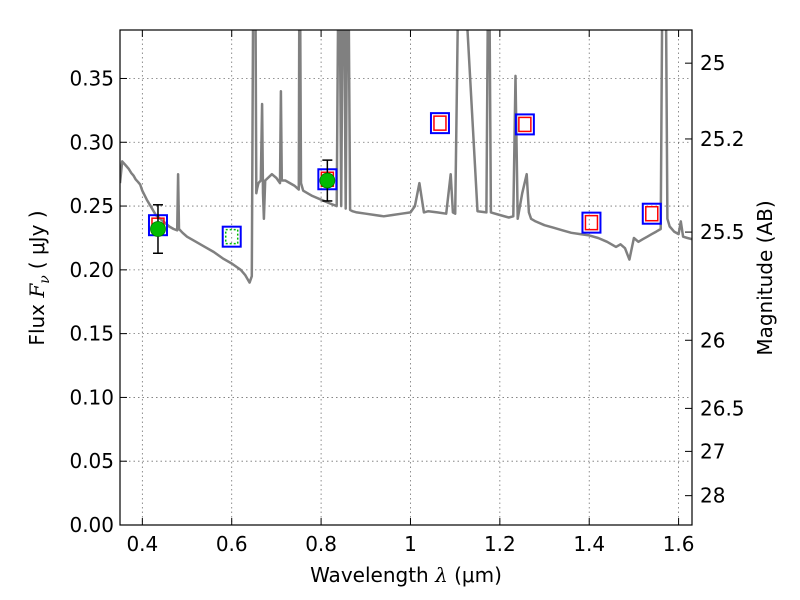  Describe the element at coordinates (589, 544) in the screenshot. I see `x-tick-label: 1.4` at that location.